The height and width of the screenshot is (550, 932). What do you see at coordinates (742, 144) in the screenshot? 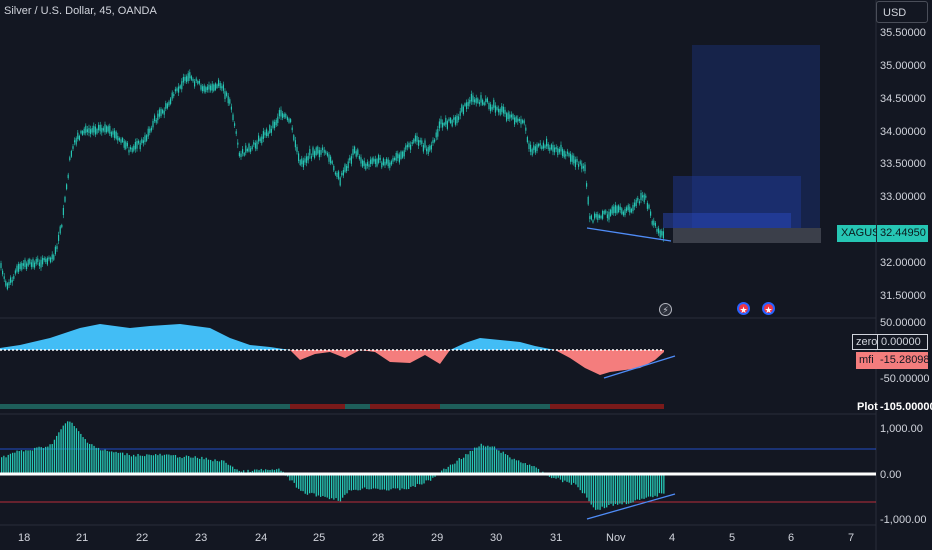
I see `short-position-zone` at bounding box center [742, 144].